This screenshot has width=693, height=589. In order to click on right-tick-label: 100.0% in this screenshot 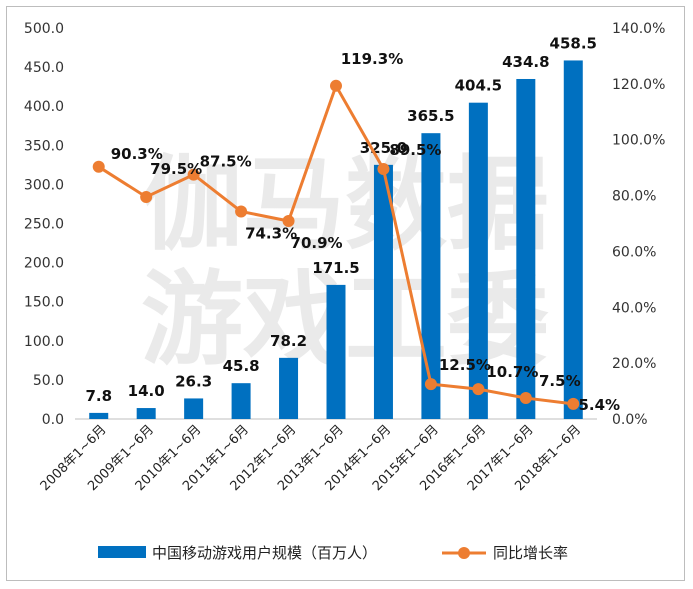, I will do `click(638, 141)`.